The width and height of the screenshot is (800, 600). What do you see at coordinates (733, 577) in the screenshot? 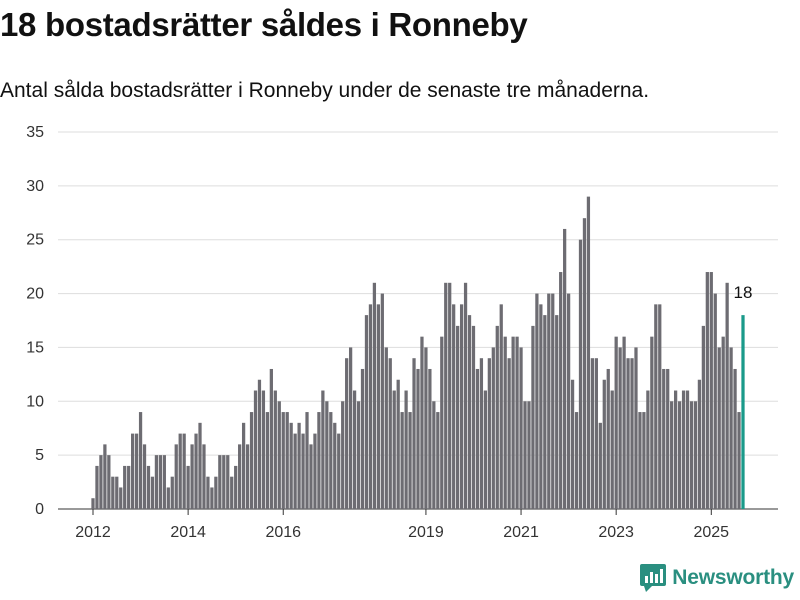
I see `newsworthy-text: Newsworthy` at bounding box center [733, 577].